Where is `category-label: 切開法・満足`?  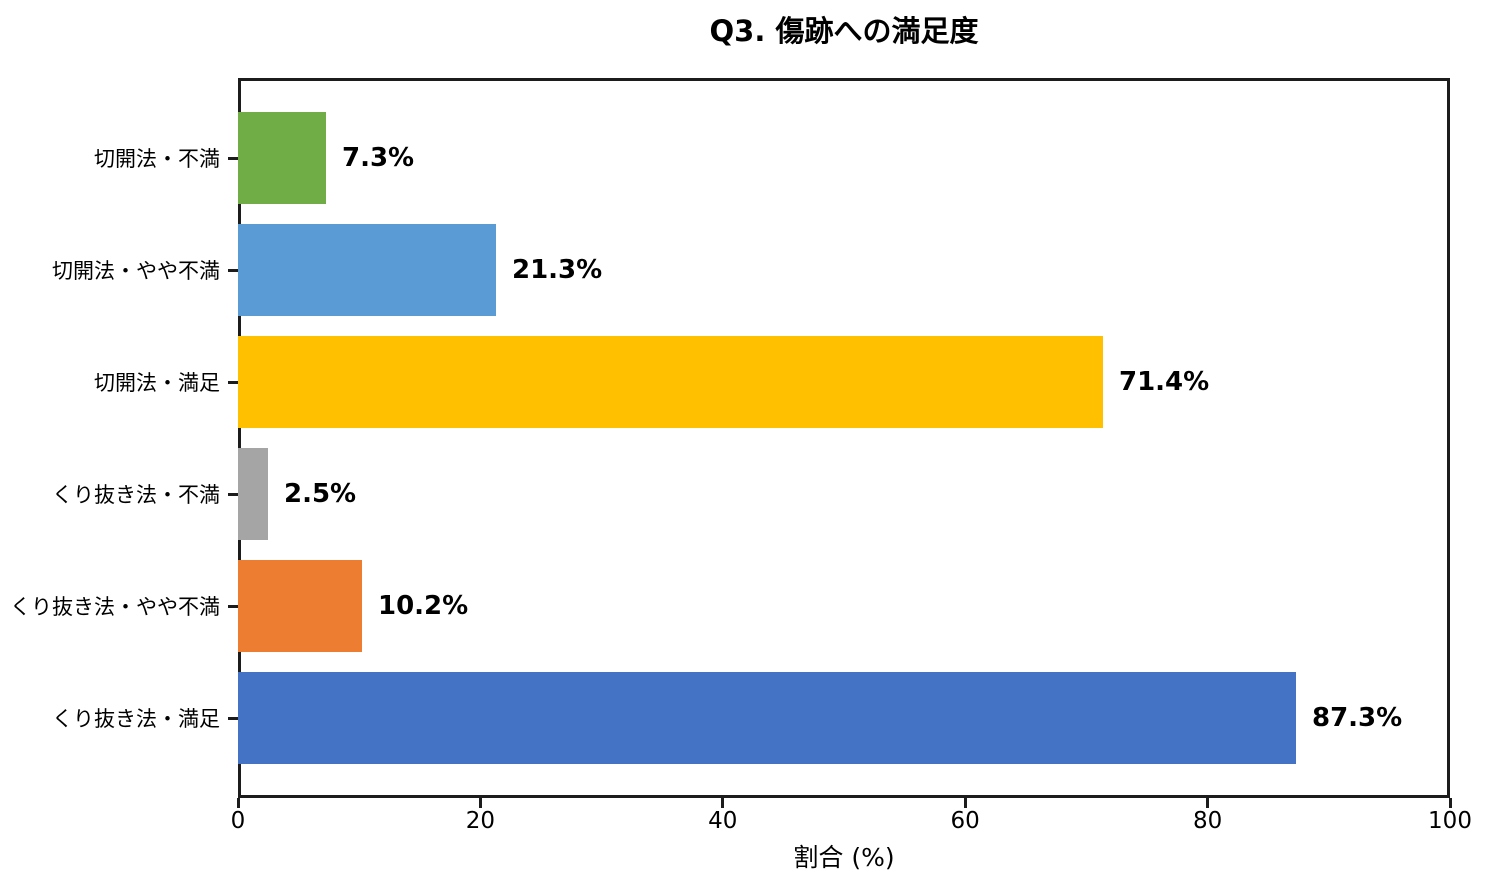
category-label: 切開法・満足 is located at coordinates (157, 383).